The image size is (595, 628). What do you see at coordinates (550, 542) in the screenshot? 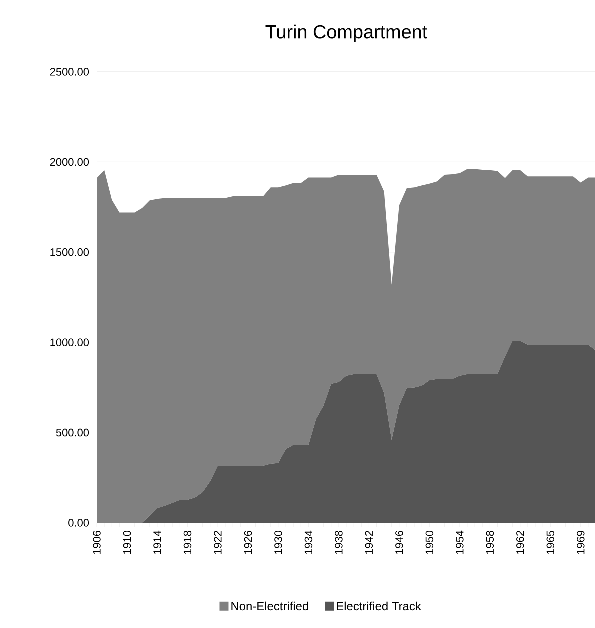
I see `x-tick-label: 1965` at bounding box center [550, 542].